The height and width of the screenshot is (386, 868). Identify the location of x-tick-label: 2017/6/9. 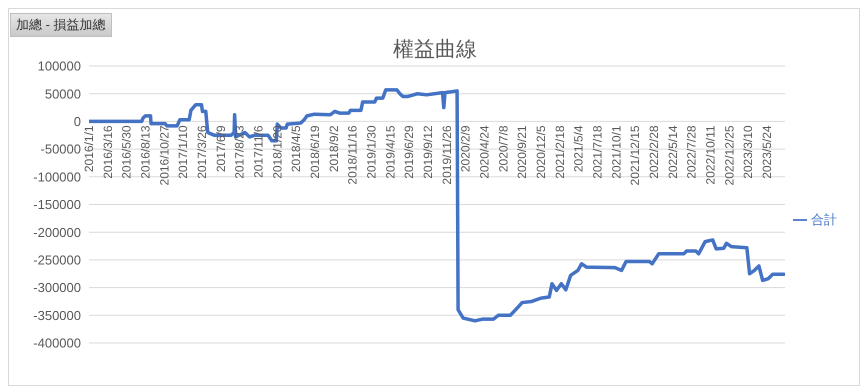
(221, 148).